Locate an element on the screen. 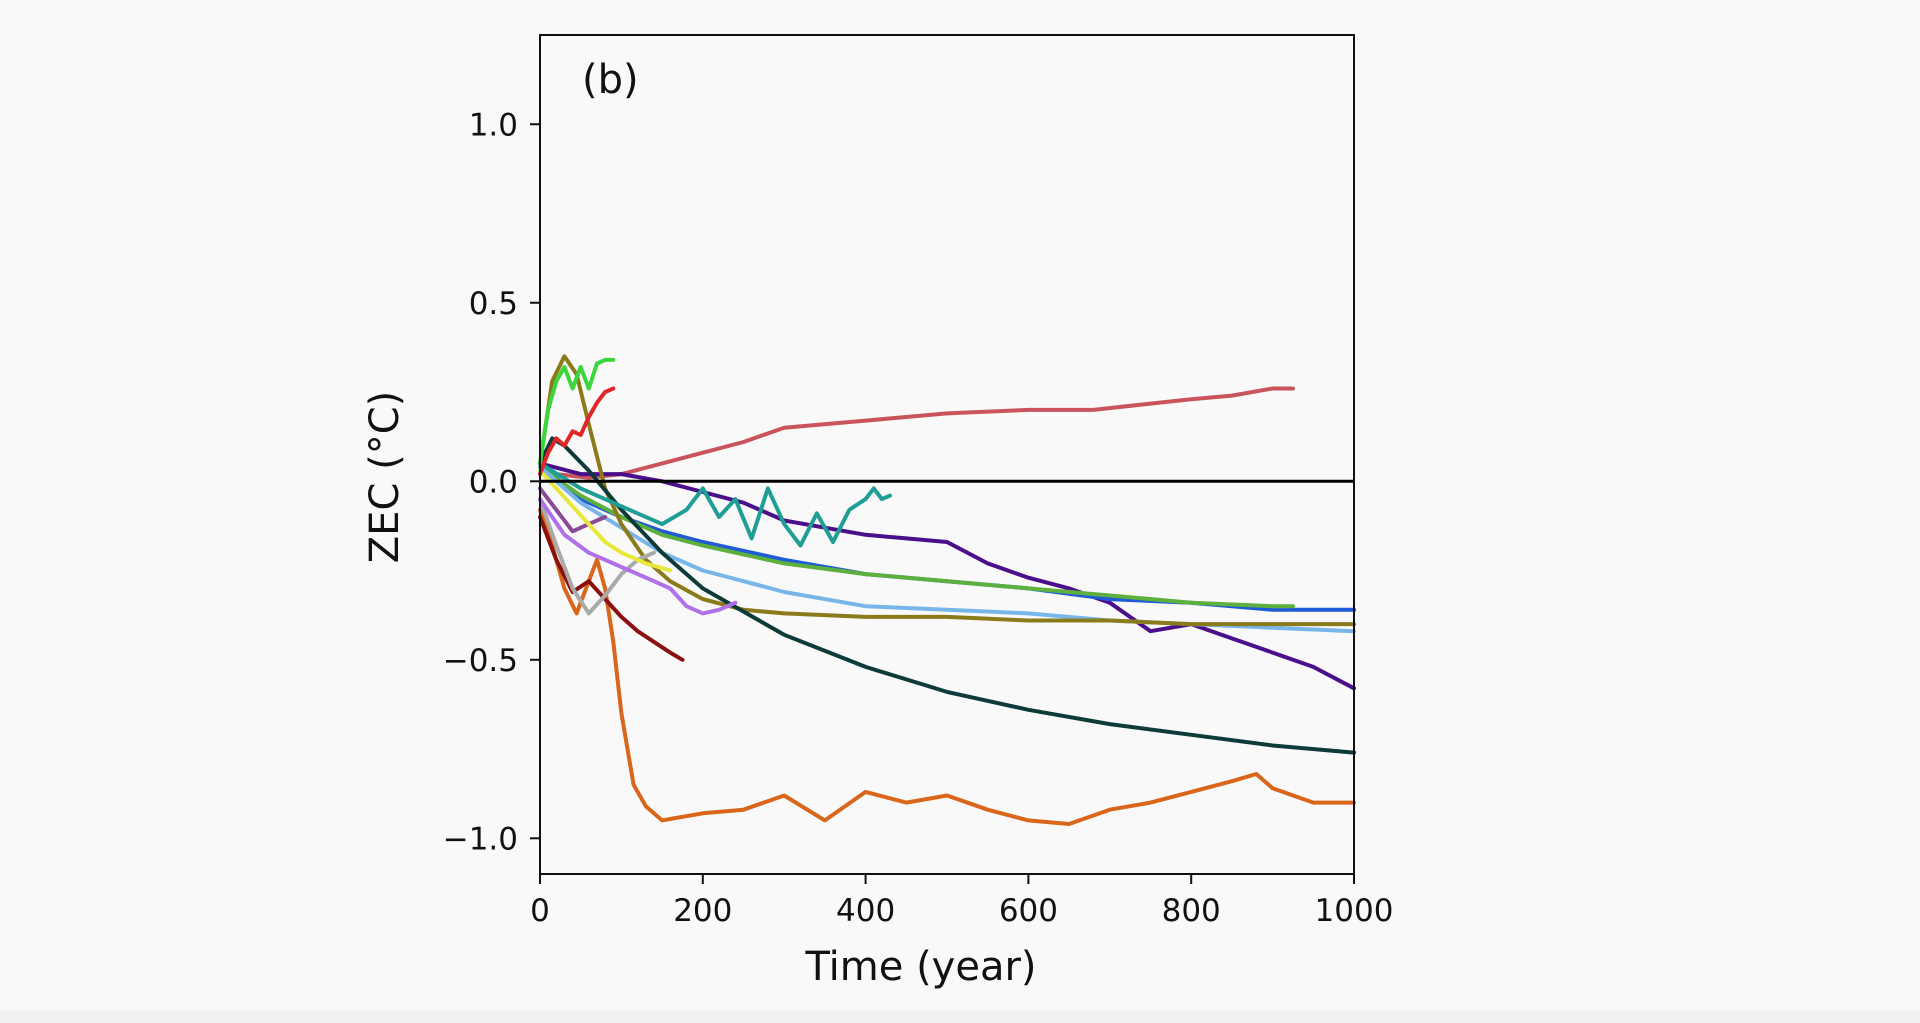  x-tick-label: 800 is located at coordinates (1191, 911).